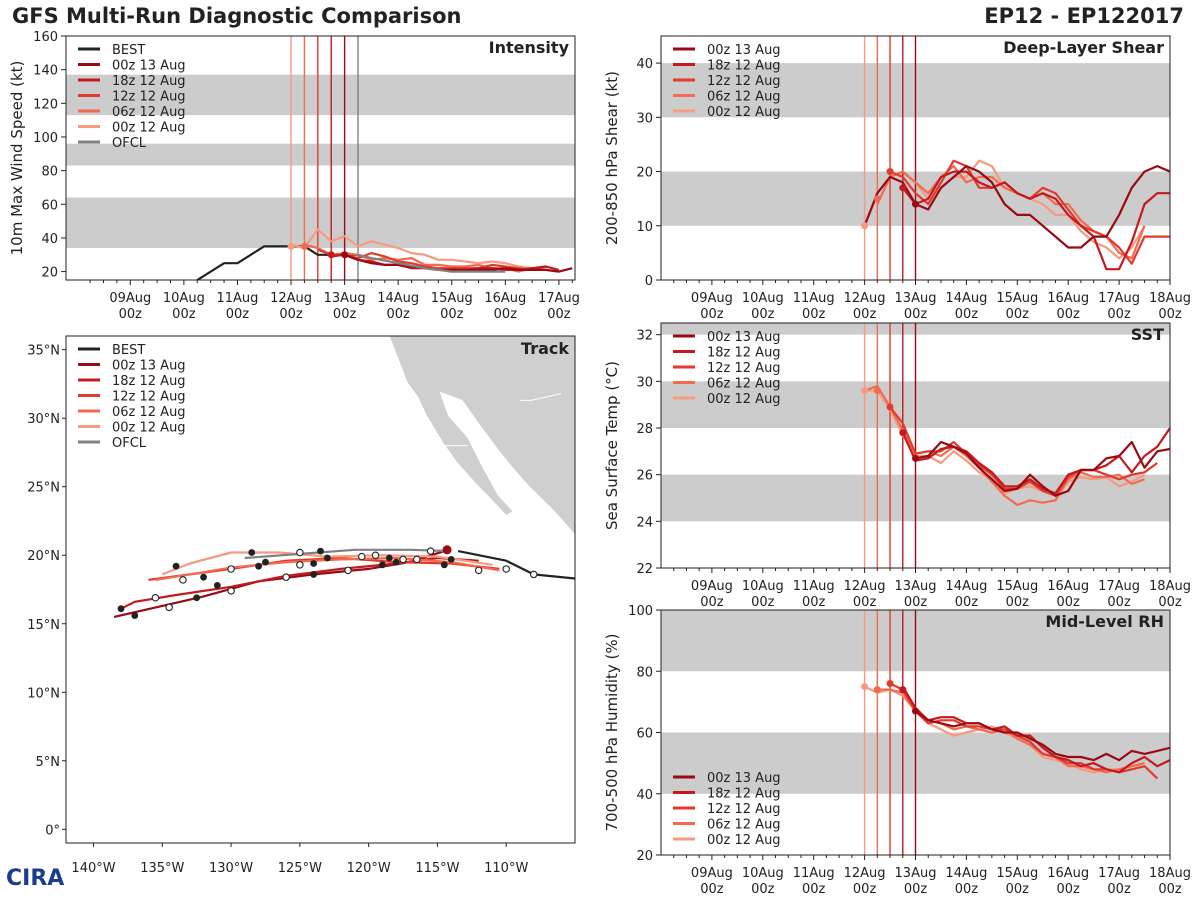  I want to click on track-ytick-label-0: 0°, so click(52, 830).